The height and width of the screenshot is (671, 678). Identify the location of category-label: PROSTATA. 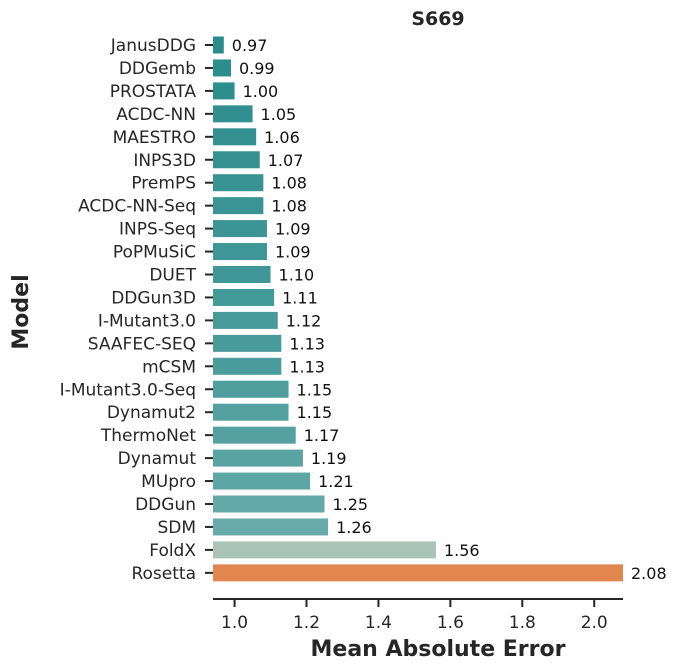
(153, 92).